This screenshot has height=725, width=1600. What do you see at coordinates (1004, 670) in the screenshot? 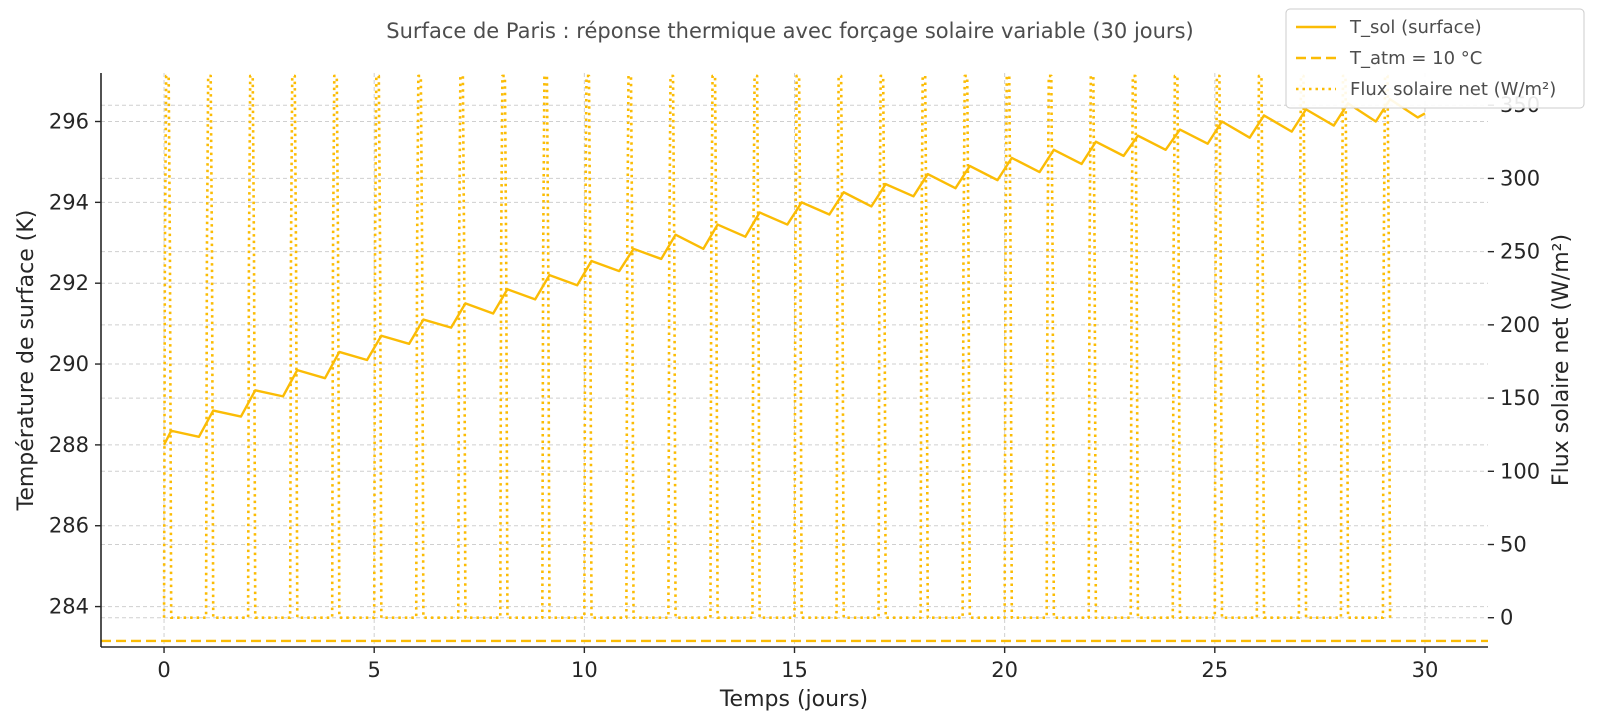
I see `x-tick-label: 20` at bounding box center [1004, 670].